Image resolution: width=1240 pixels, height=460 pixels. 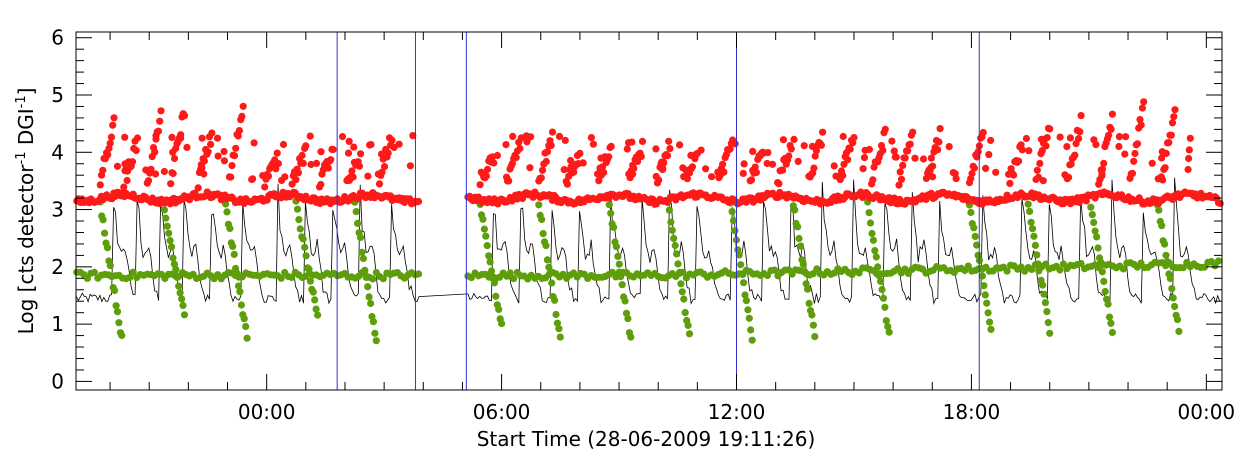 What do you see at coordinates (57, 38) in the screenshot?
I see `y-tick-label: 6` at bounding box center [57, 38].